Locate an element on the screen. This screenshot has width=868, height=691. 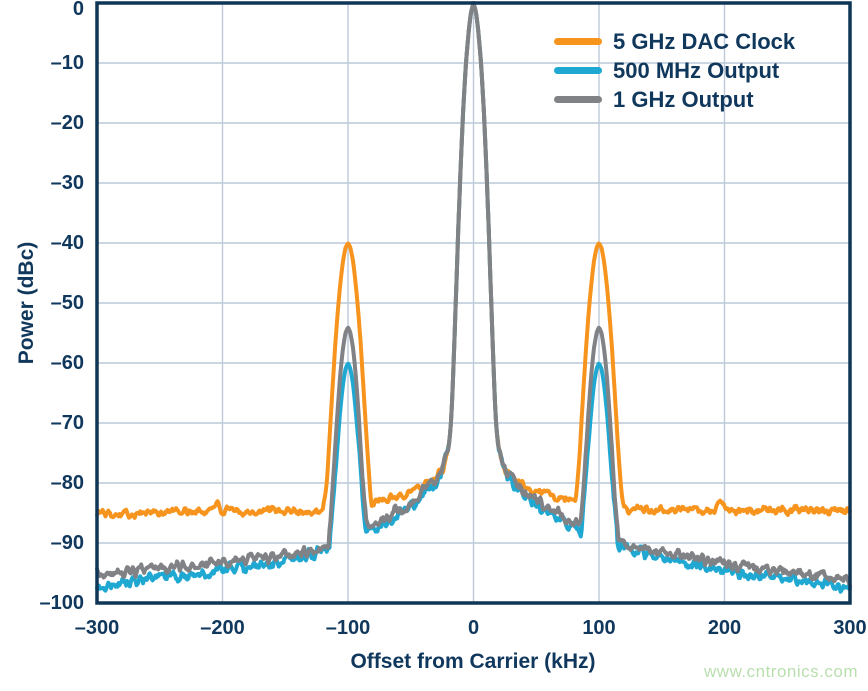
y-tick-label: –70 is located at coordinates (67, 423).